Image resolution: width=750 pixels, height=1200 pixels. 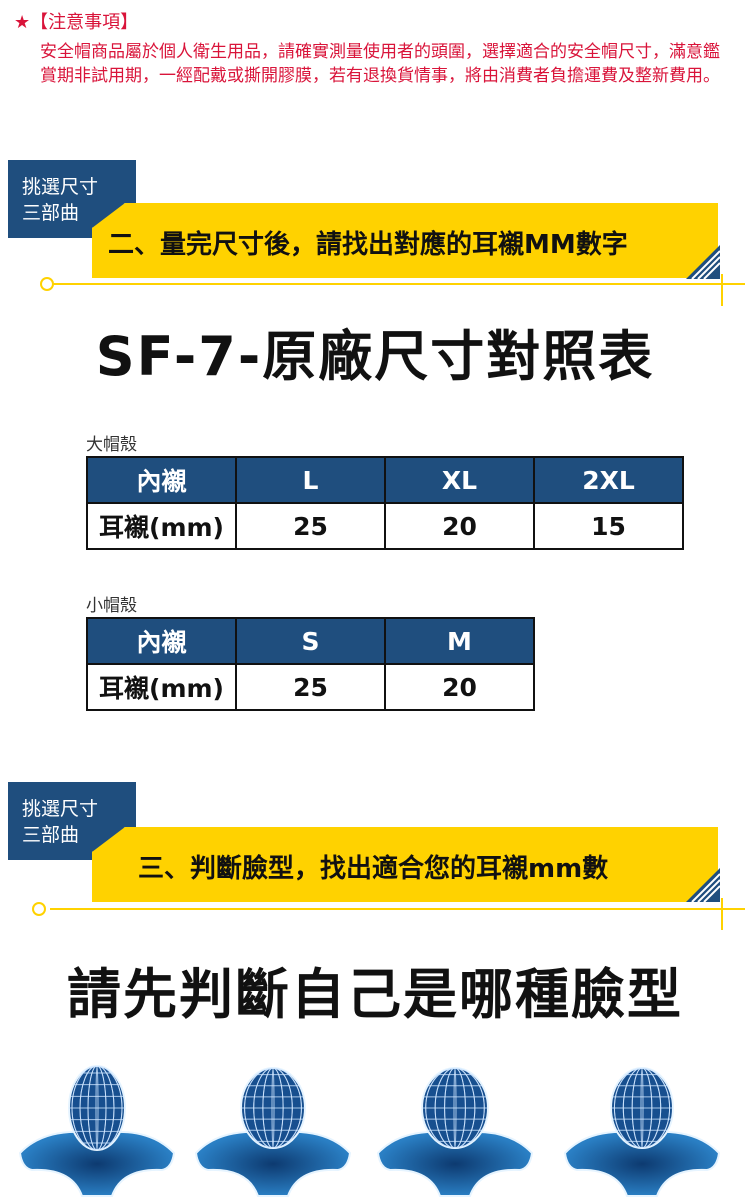 I want to click on large-shell-table: 內襯 L XL 2XL 耳襯(mm) 25 20 15, so click(x=385, y=503).